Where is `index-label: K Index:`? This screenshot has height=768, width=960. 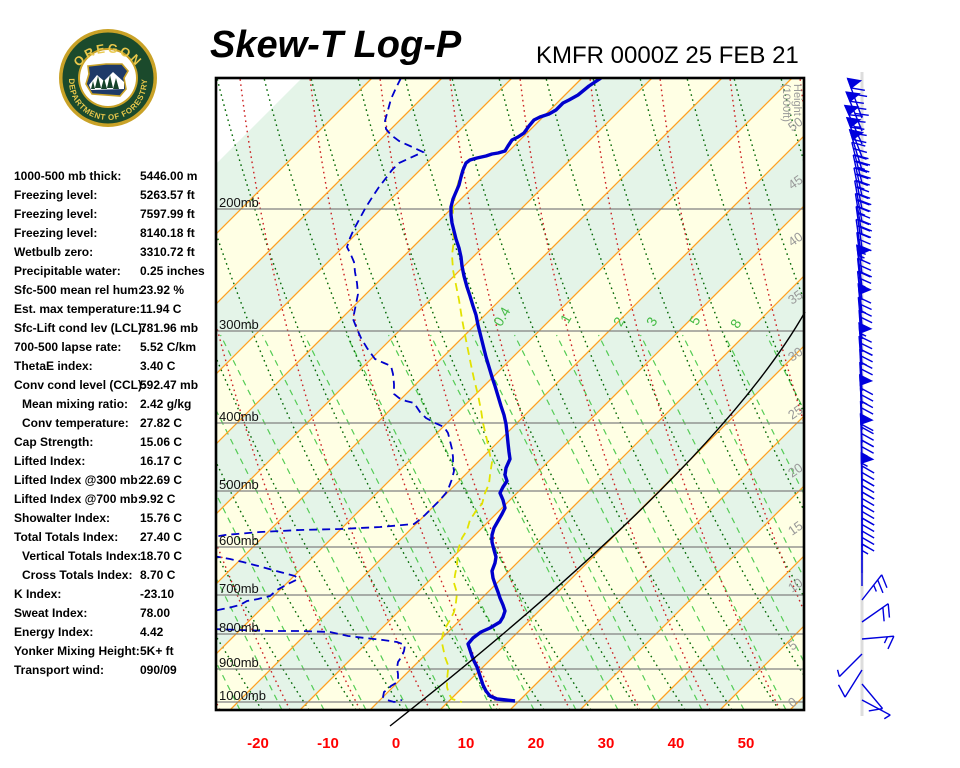 index-label: K Index: is located at coordinates (38, 594).